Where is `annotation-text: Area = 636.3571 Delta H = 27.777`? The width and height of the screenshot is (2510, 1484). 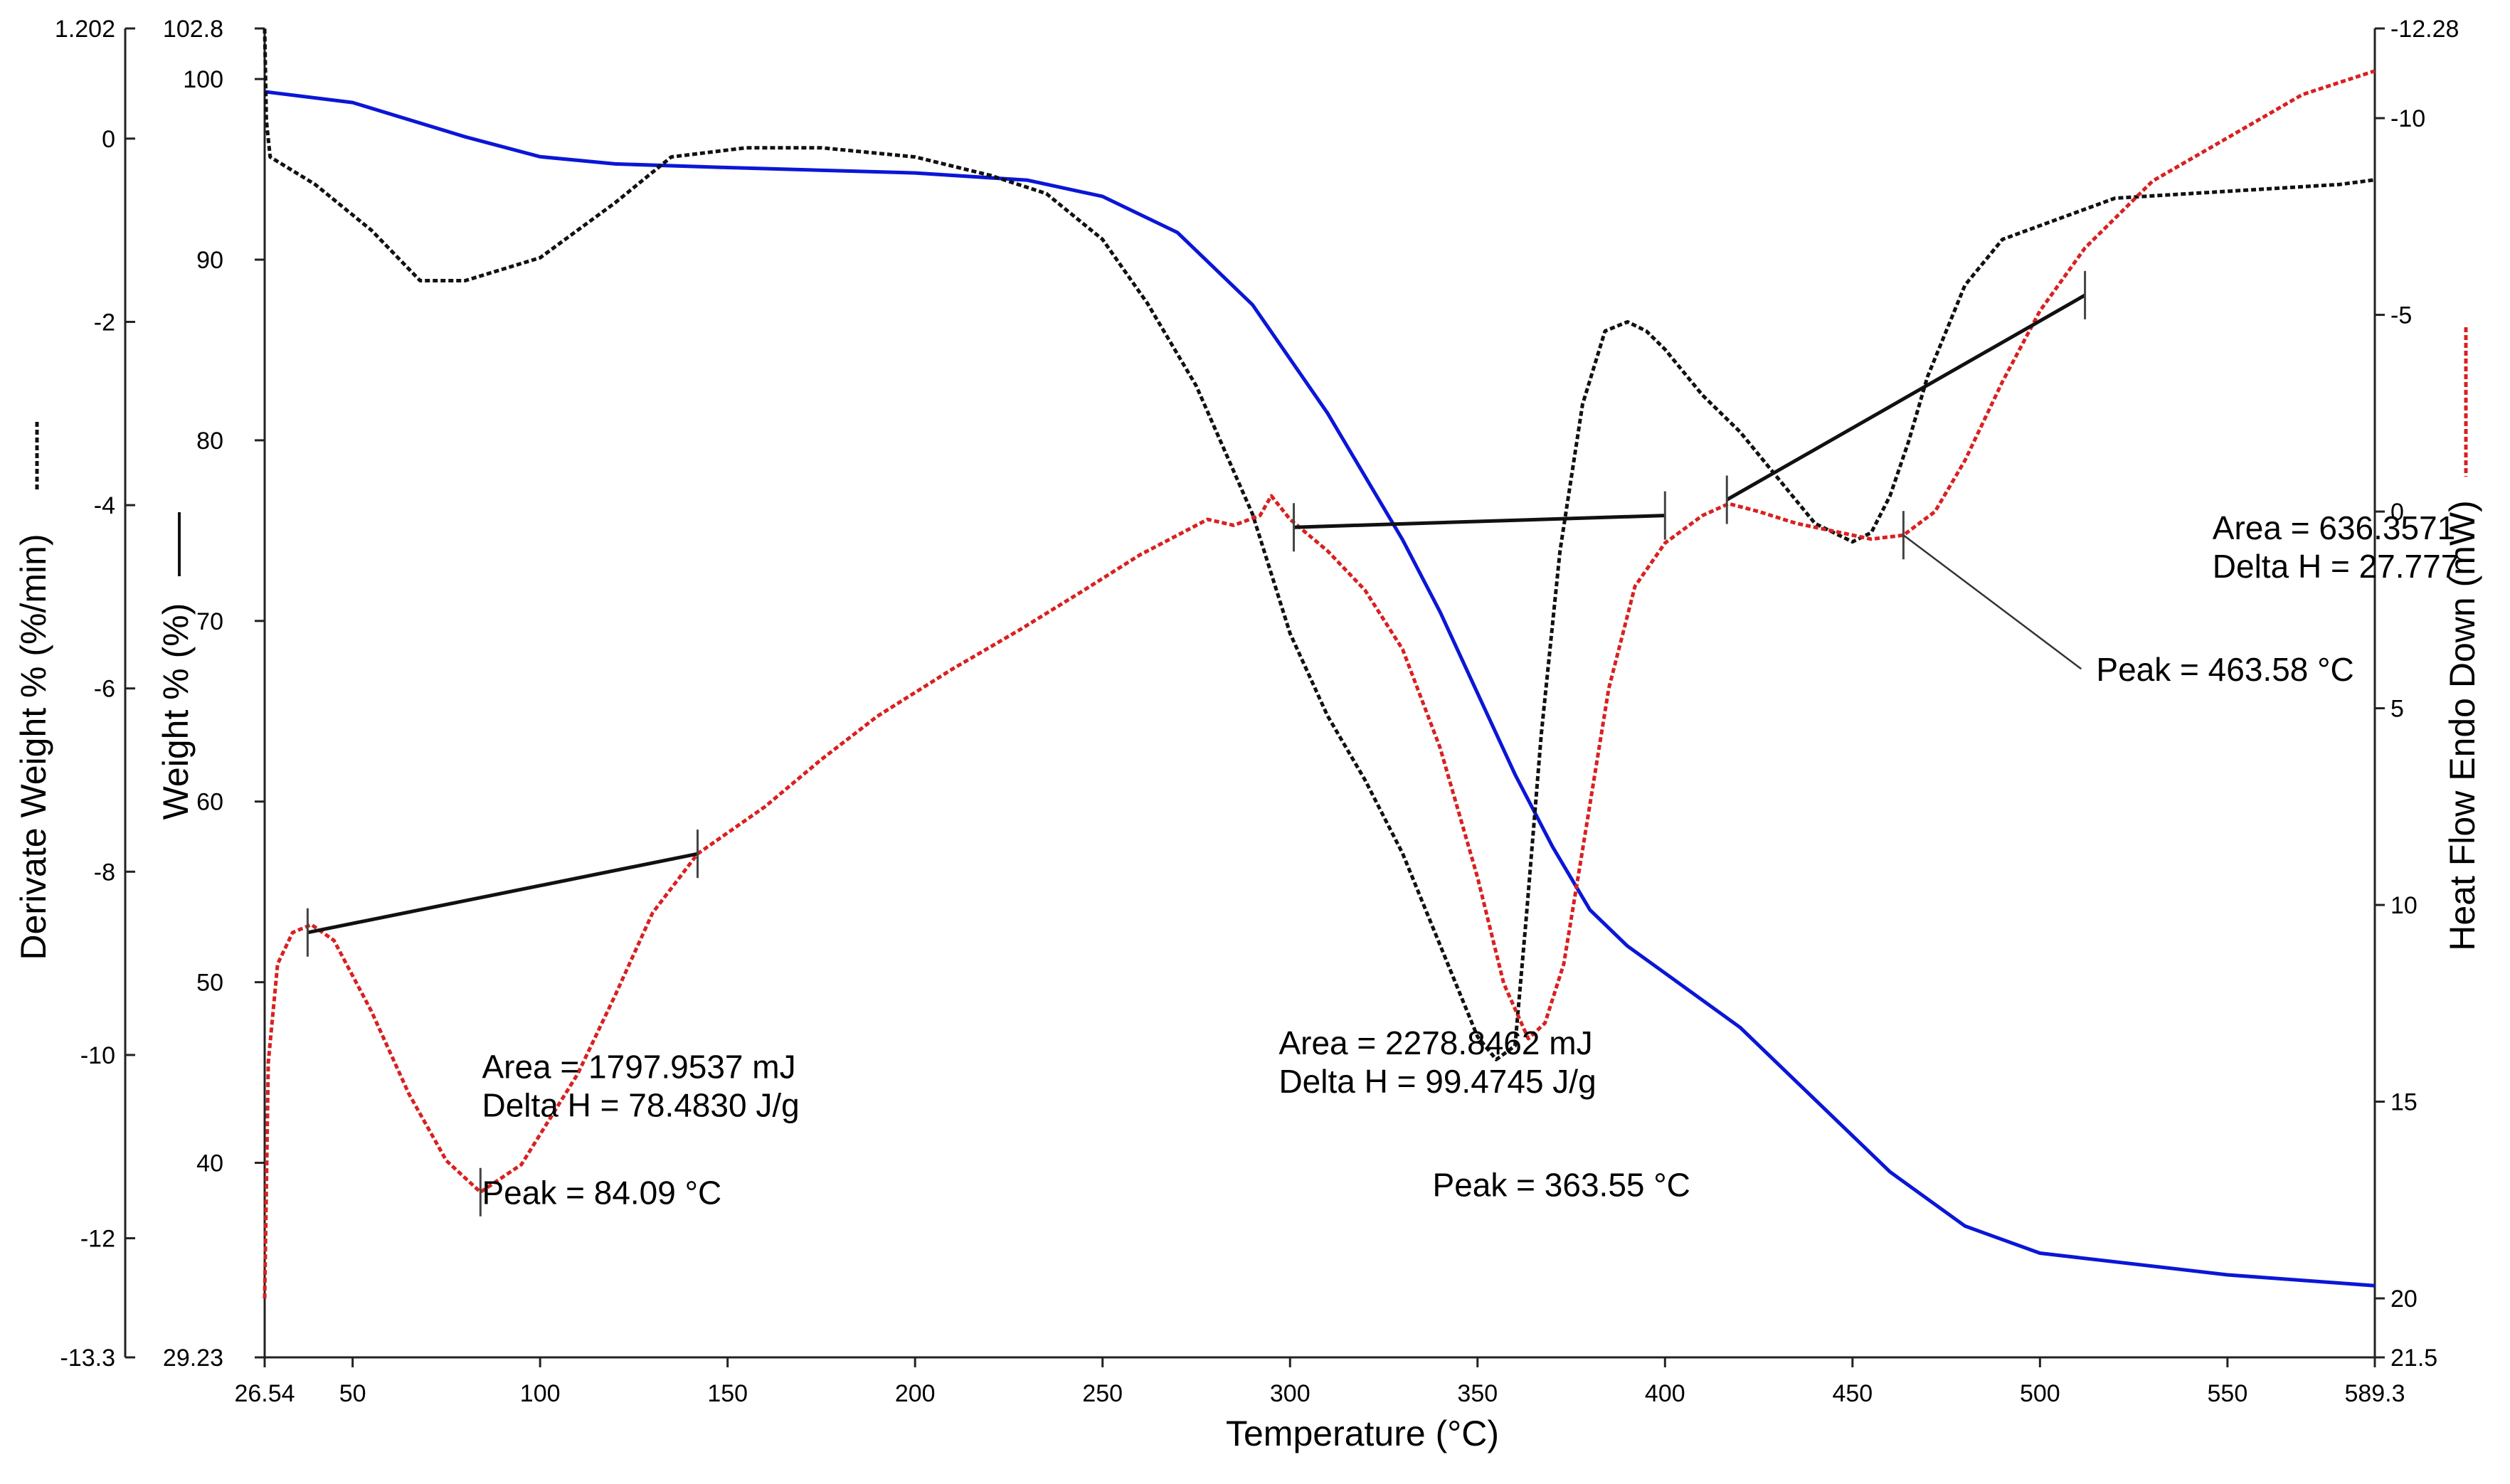 annotation-text: Area = 636.3571 Delta H = 27.777 is located at coordinates (2336, 547).